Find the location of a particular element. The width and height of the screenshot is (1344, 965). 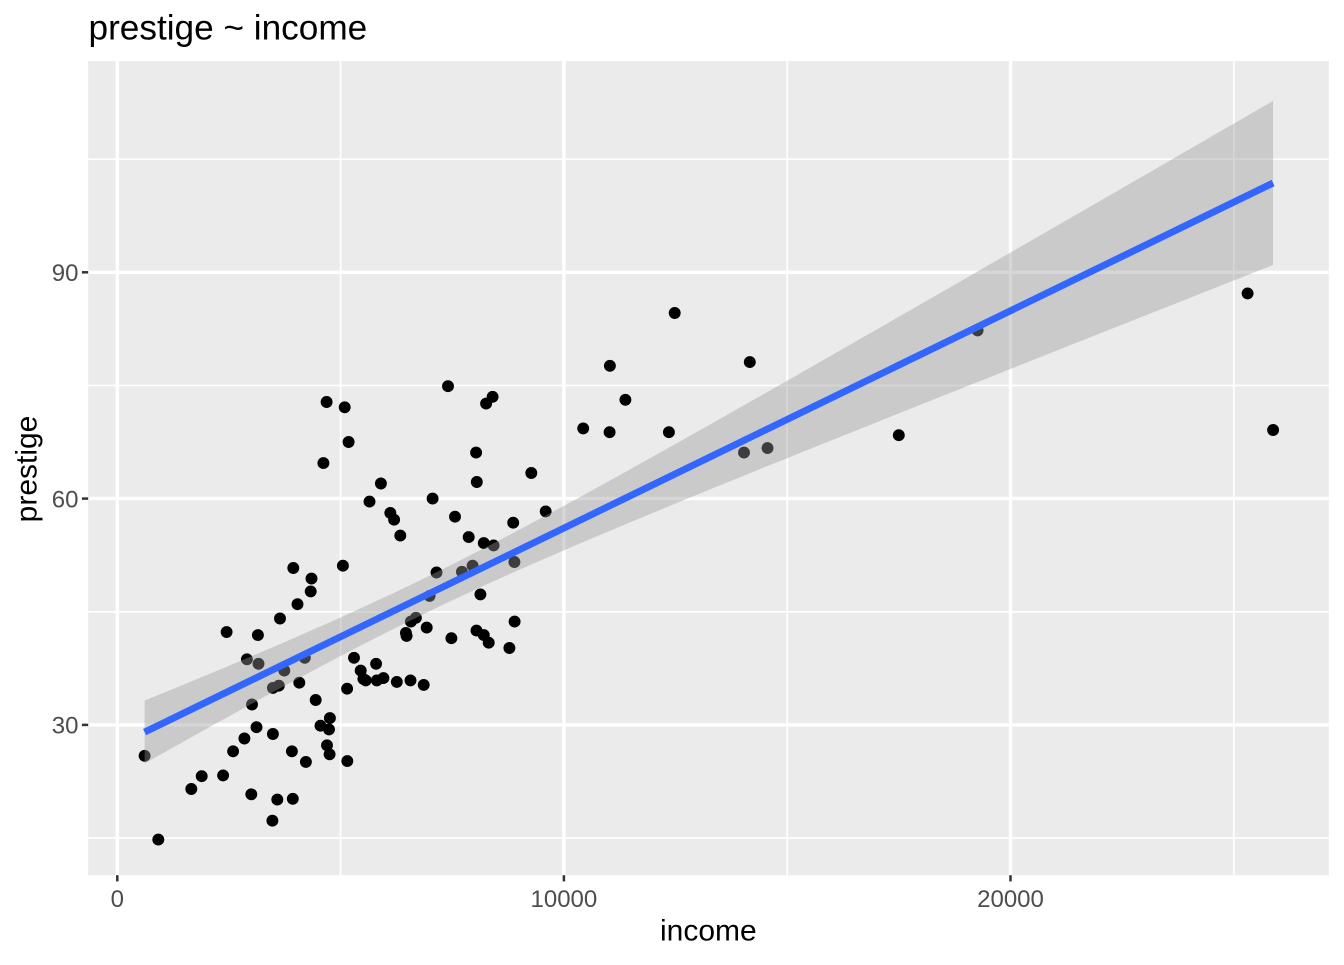

svg-text: income is located at coordinates (708, 931).